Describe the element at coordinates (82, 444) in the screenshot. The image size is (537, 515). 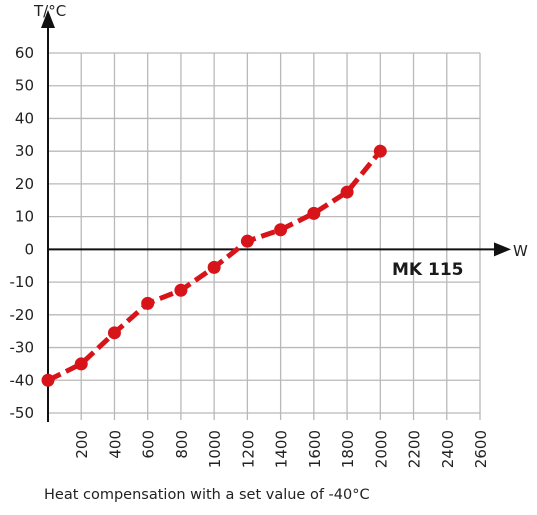
I see `x-tick-label: 200` at that location.